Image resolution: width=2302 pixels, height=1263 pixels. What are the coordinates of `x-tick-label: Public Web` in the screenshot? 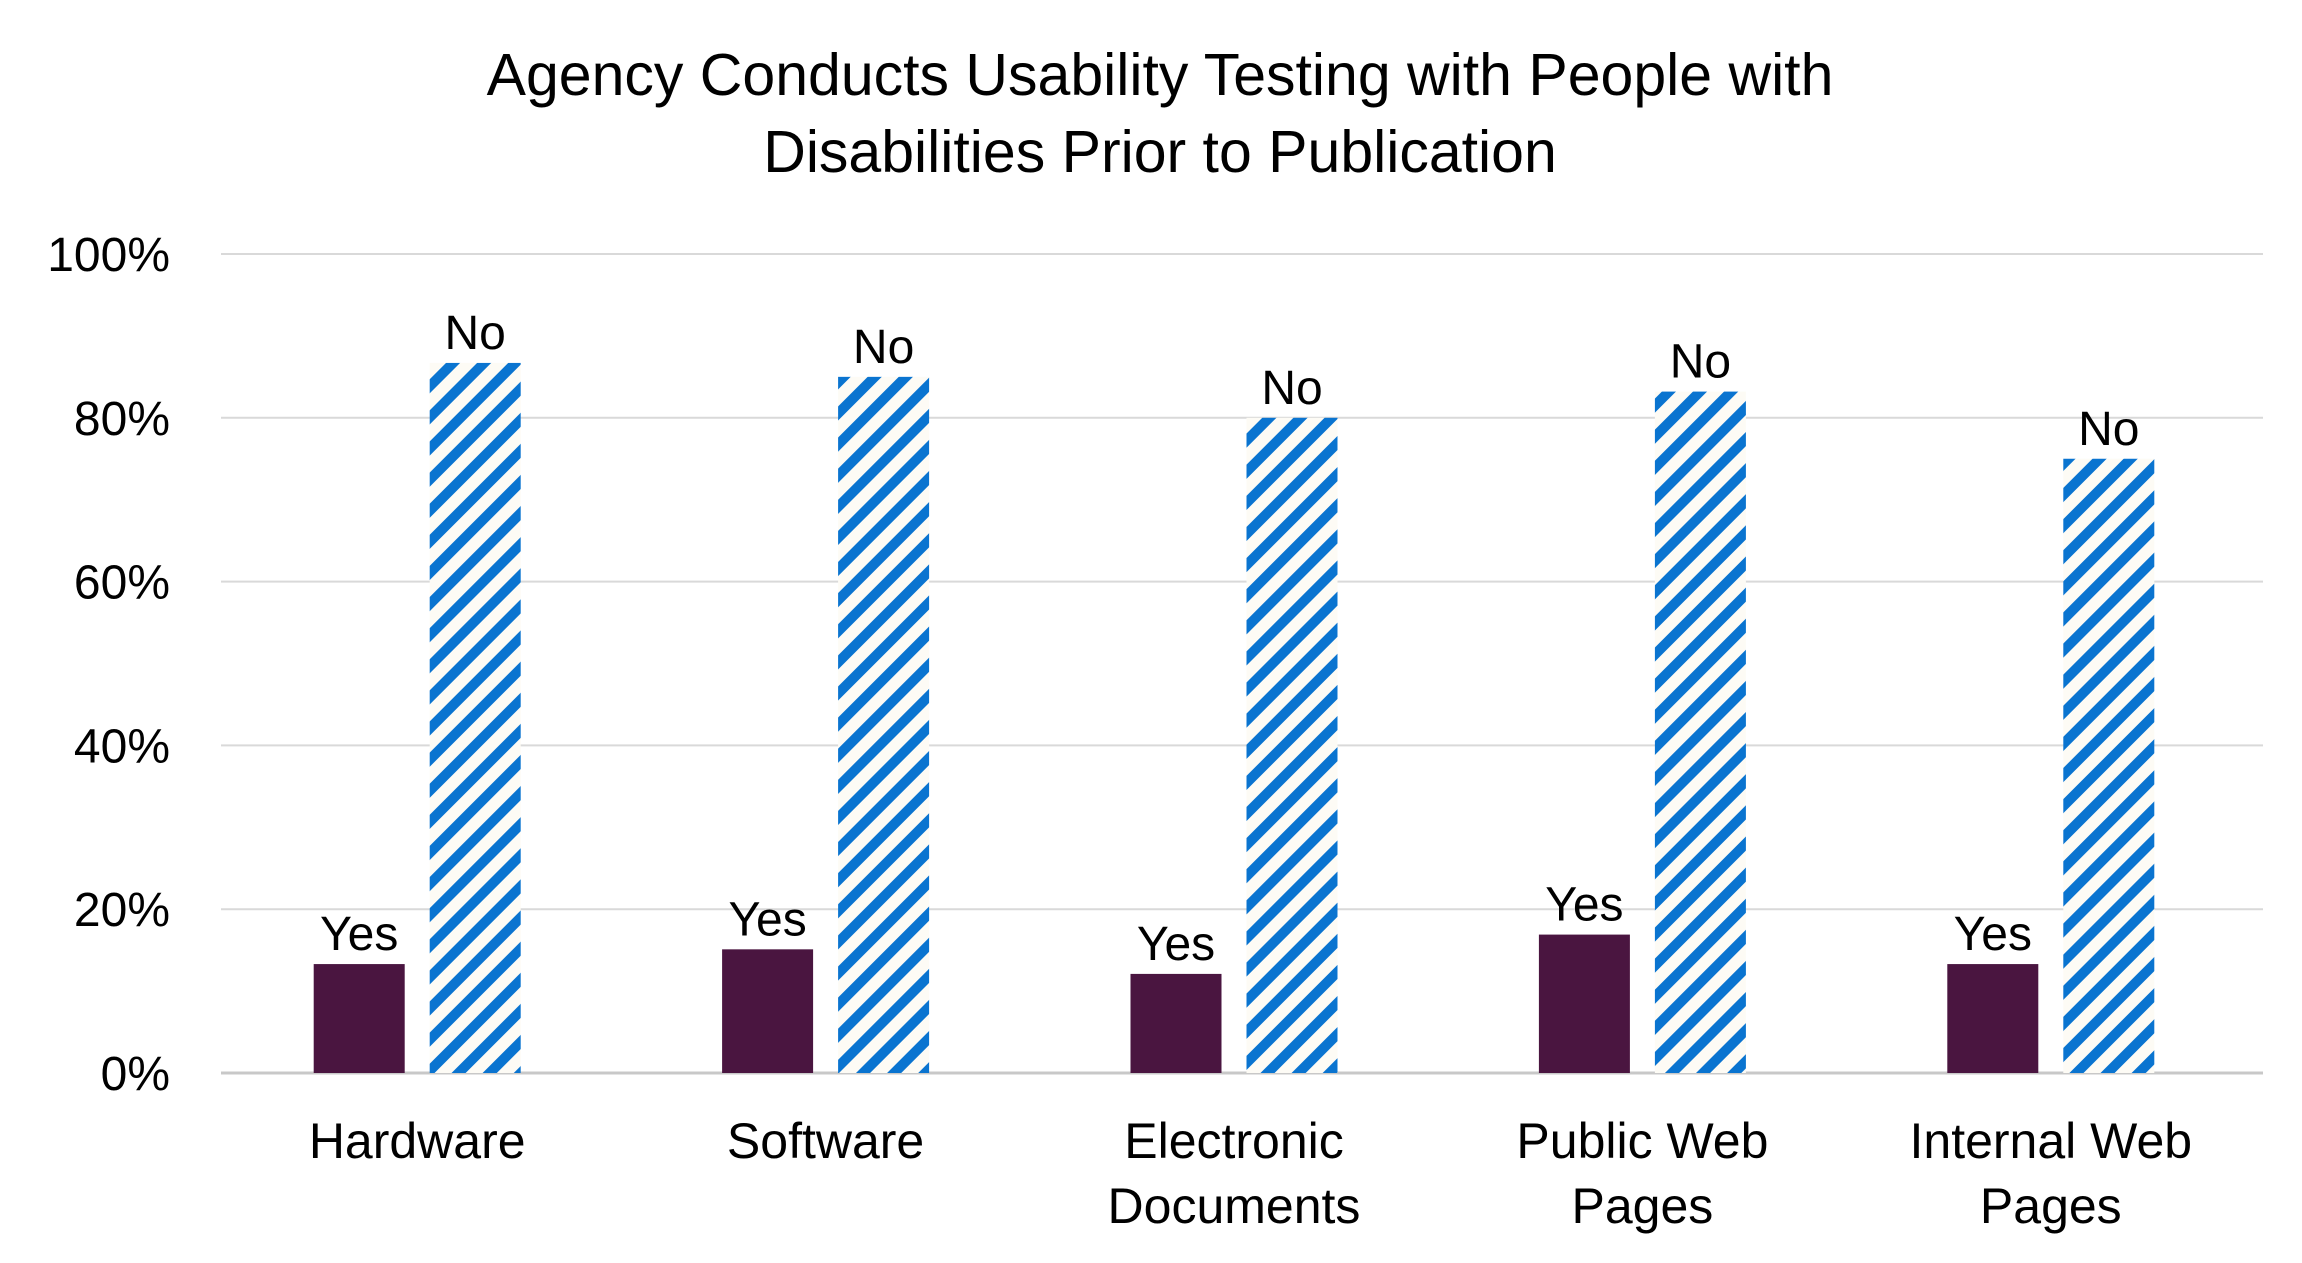 It's located at (1642, 1141).